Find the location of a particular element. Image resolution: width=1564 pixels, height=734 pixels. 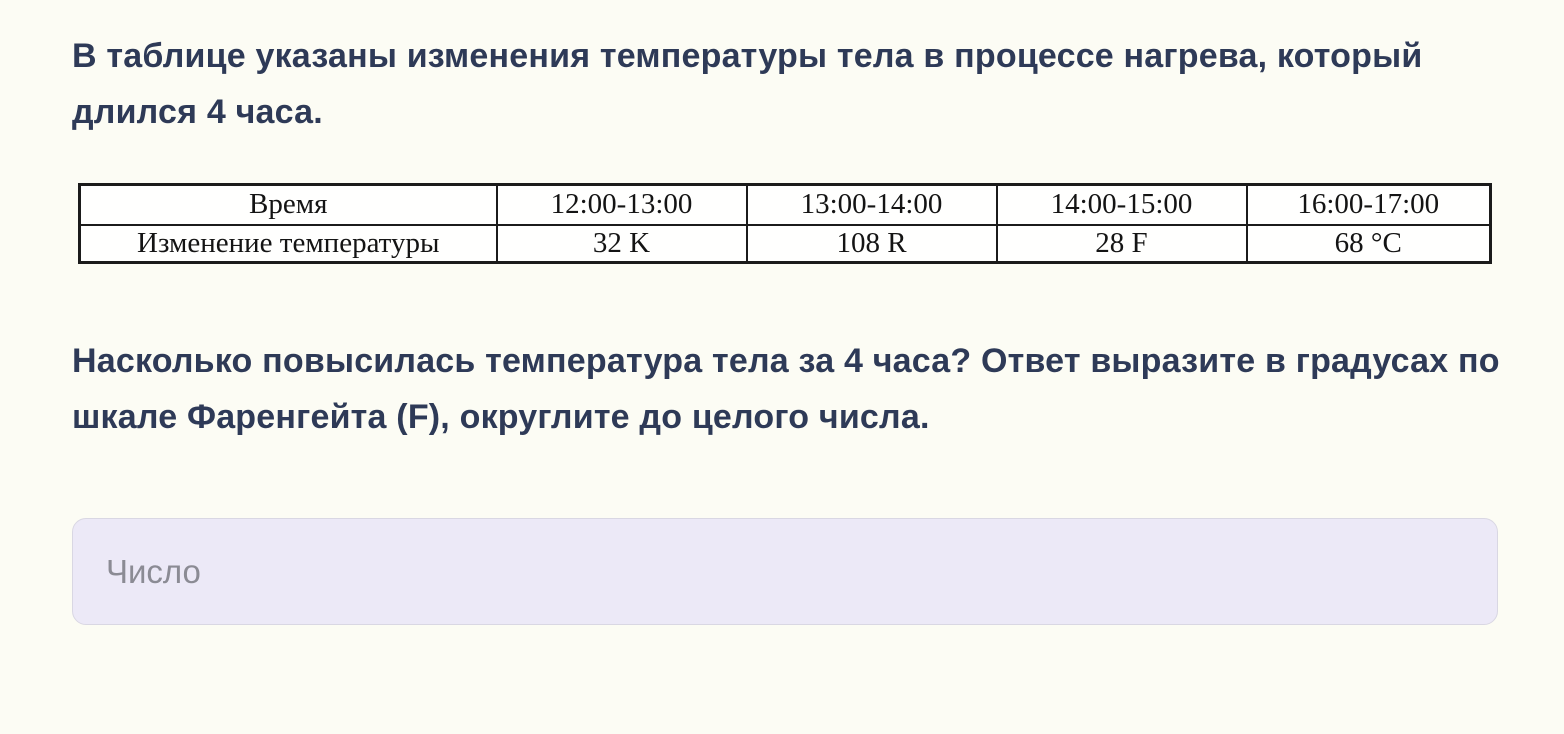

table-cell-time-3: 14:00-15:00 is located at coordinates (1121, 204).